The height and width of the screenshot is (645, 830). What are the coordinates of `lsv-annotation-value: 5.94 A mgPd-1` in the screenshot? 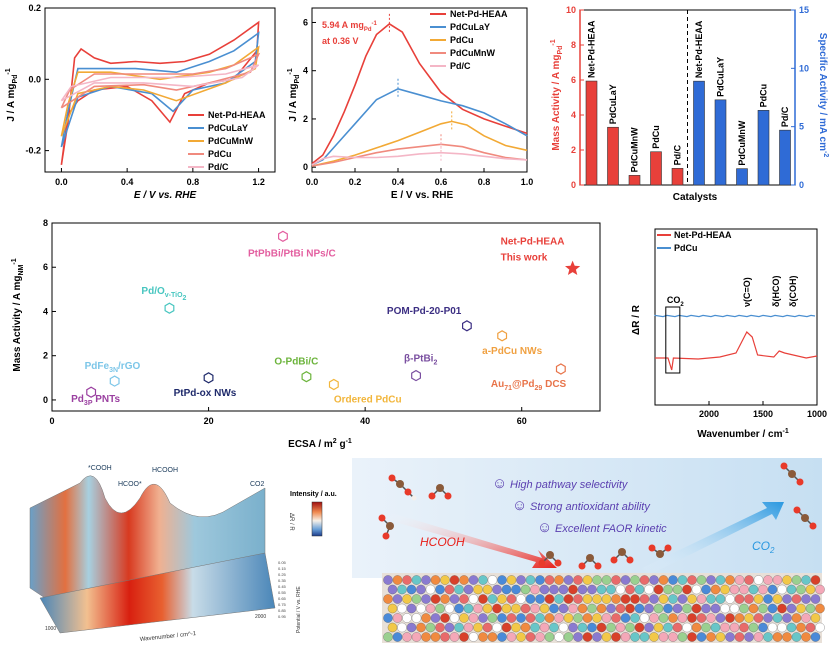 It's located at (350, 26).